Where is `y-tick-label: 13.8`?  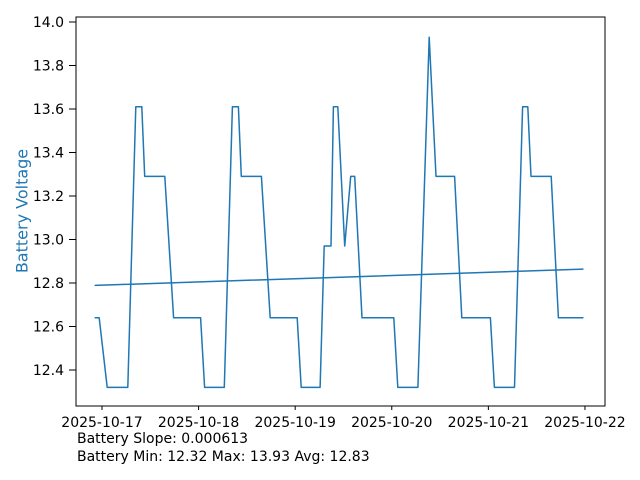 y-tick-label: 13.8 is located at coordinates (48, 67).